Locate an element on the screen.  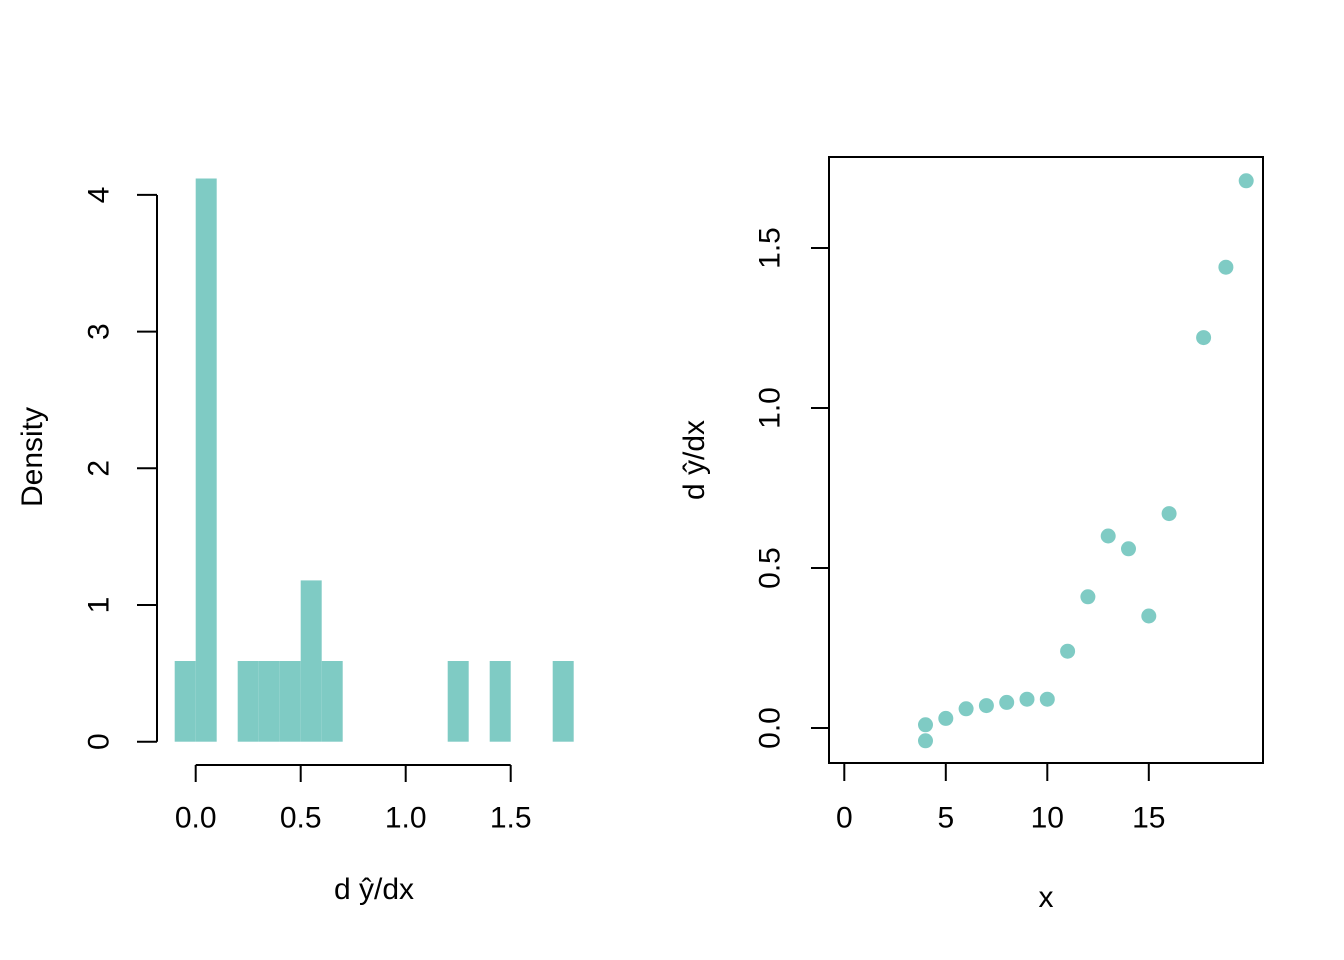
scatter-x-tick-label: 15 is located at coordinates (1148, 818).